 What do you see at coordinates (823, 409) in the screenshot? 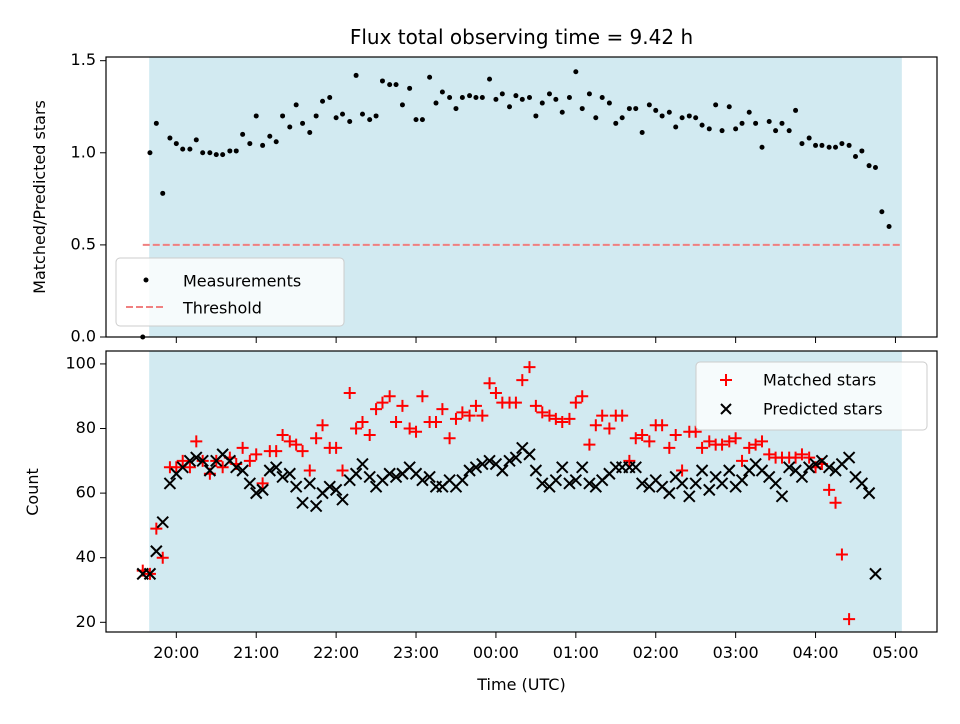
I see `legend-predicted-label: Predicted stars` at bounding box center [823, 409].